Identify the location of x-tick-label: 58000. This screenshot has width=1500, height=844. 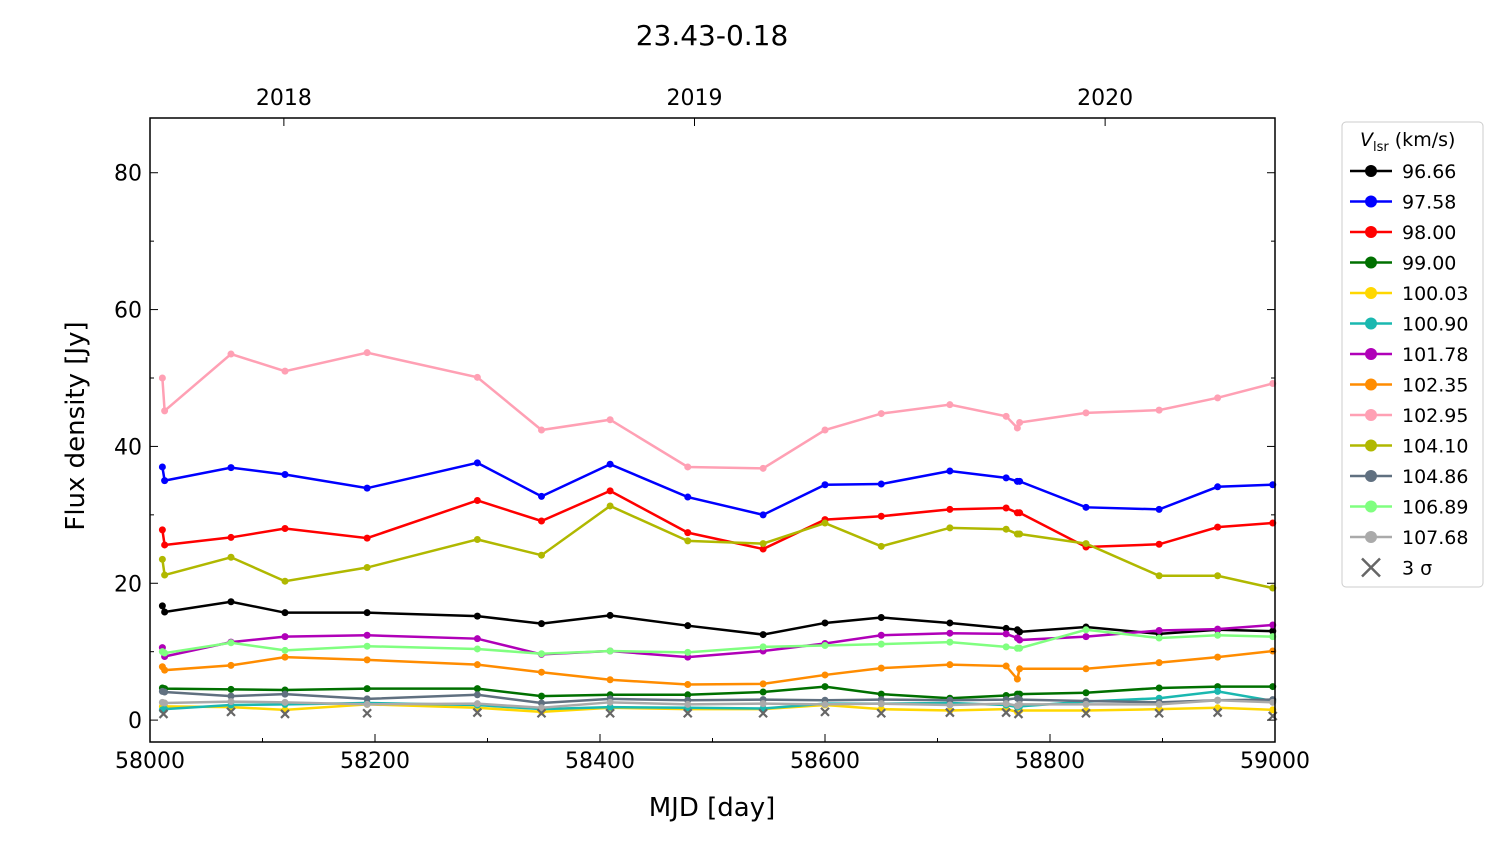
(150, 761).